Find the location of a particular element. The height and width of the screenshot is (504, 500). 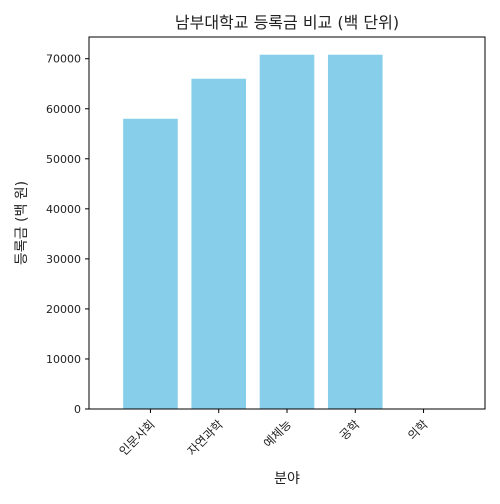

x-axis: 인문사회 자연과학 예체능 공학 의학 is located at coordinates (273, 433).